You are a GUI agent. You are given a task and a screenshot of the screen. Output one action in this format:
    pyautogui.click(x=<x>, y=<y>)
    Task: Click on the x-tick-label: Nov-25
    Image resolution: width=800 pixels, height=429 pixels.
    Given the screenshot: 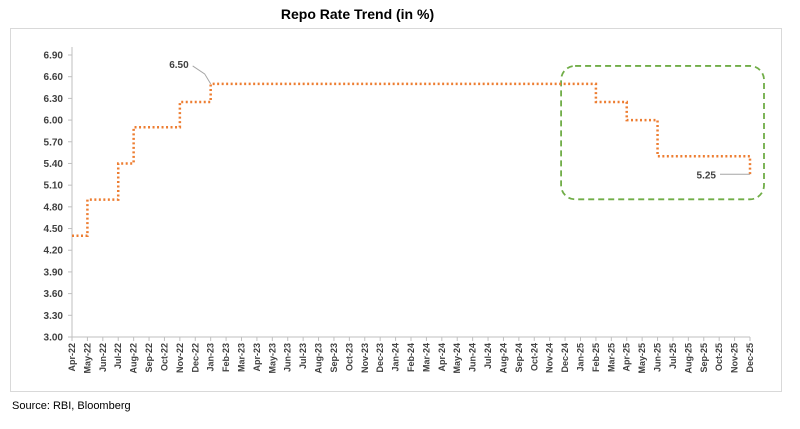 What is the action you would take?
    pyautogui.click(x=735, y=358)
    